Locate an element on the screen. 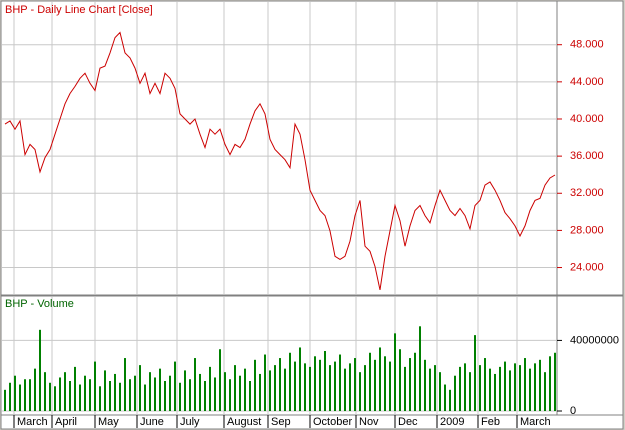 The width and height of the screenshot is (625, 430). y-tick-label: 28.000 is located at coordinates (587, 230).